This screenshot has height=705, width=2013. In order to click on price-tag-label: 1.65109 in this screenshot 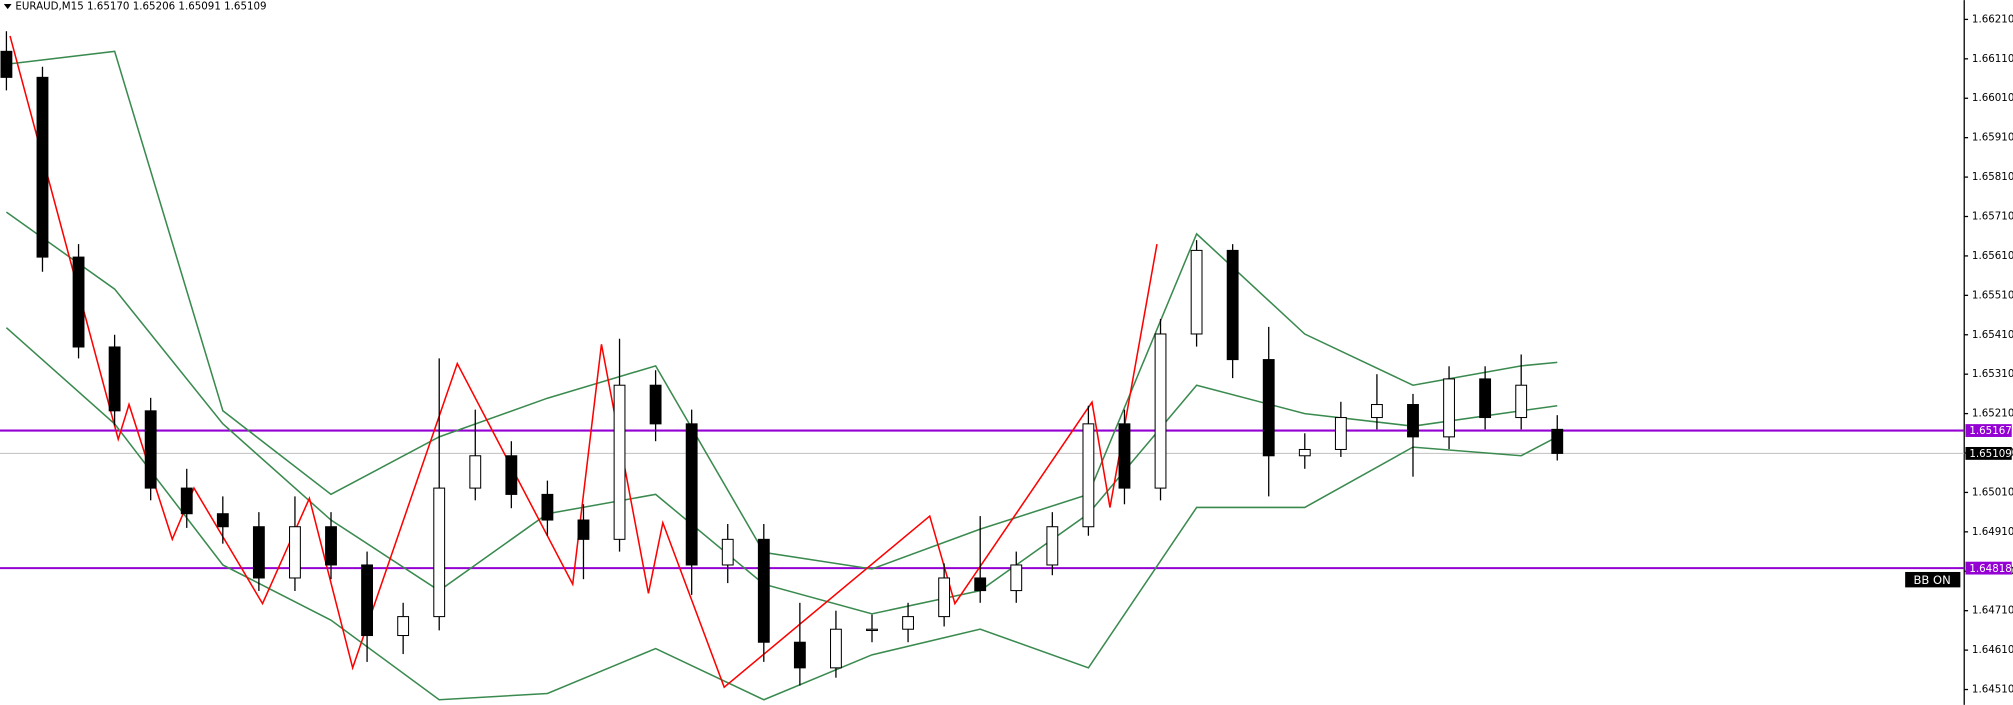, I will do `click(1990, 454)`.